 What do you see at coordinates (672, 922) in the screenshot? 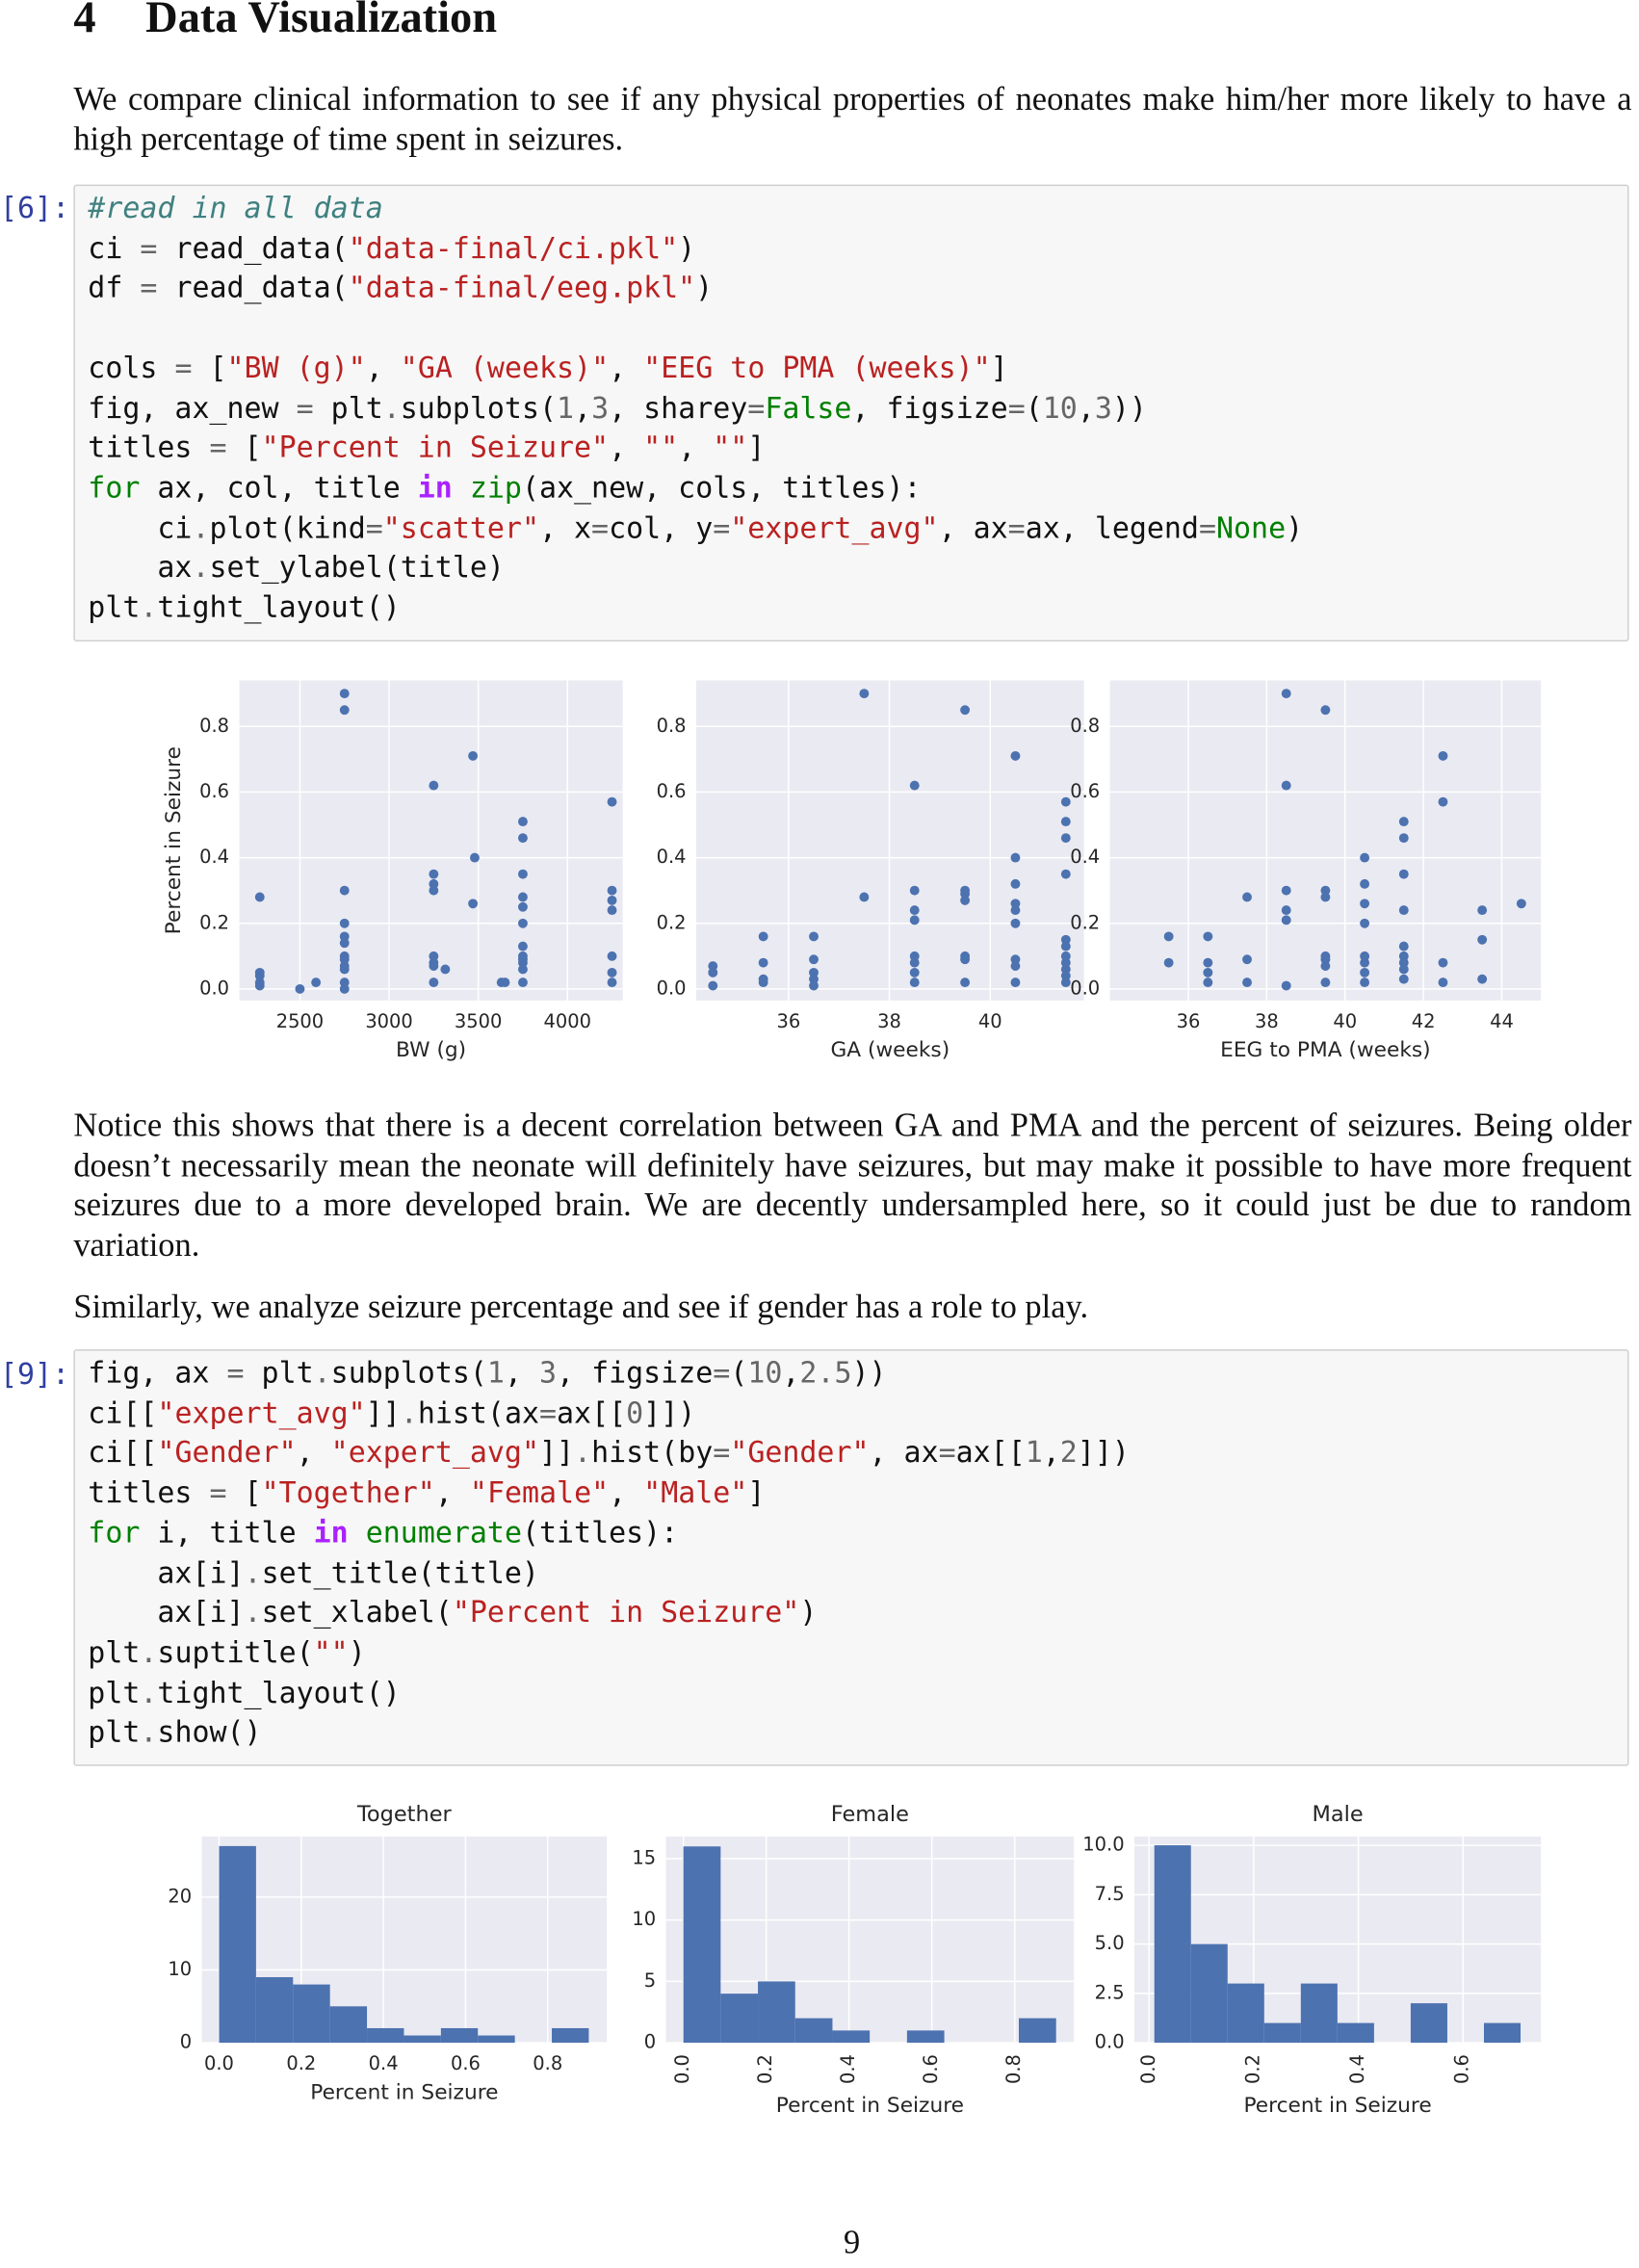
I see `y-tick-label: 0.2` at bounding box center [672, 922].